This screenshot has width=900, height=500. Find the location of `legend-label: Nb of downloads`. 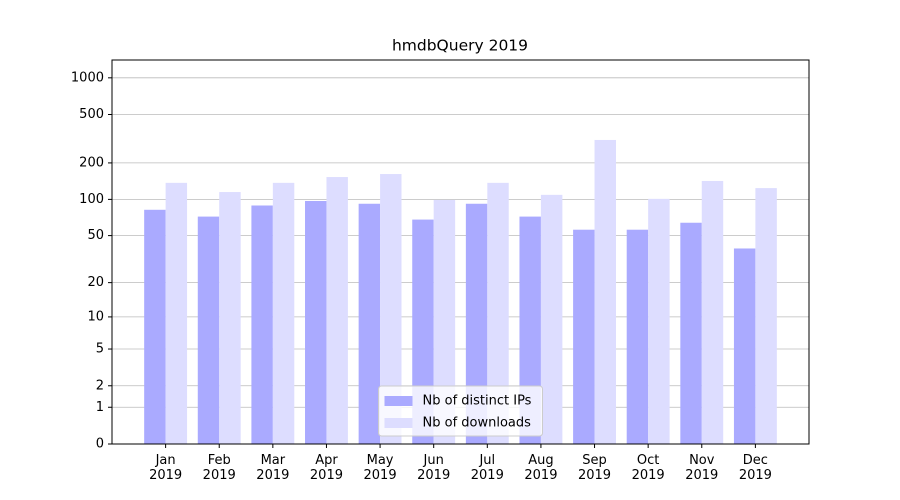

legend-label: Nb of downloads is located at coordinates (477, 423).